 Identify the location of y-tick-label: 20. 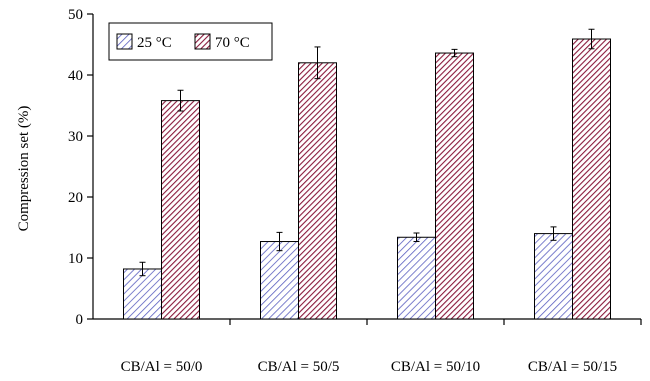
(75, 198).